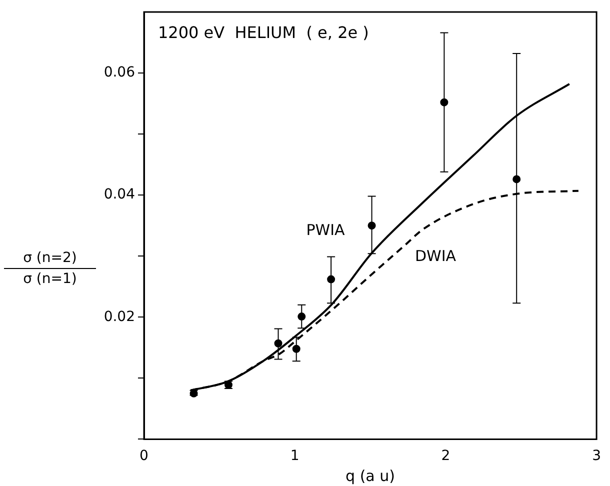  Describe the element at coordinates (119, 316) in the screenshot. I see `y-tick-label: 0.02` at that location.